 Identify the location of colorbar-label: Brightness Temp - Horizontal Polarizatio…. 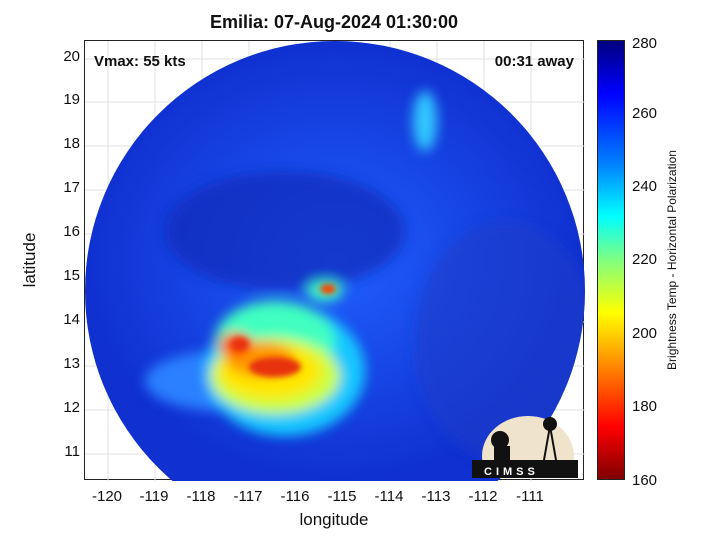
(672, 260).